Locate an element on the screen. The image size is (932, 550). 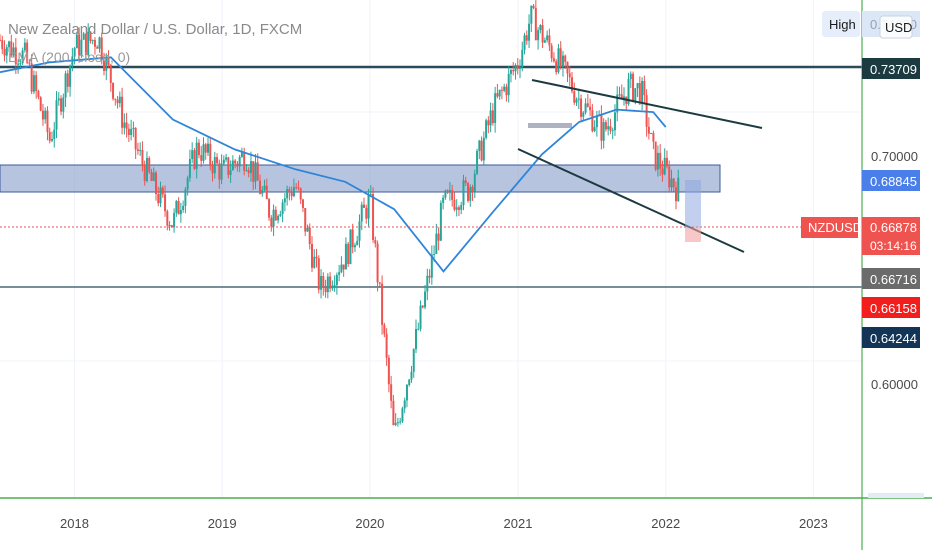
price-tag-red: 0.66158 is located at coordinates (891, 307).